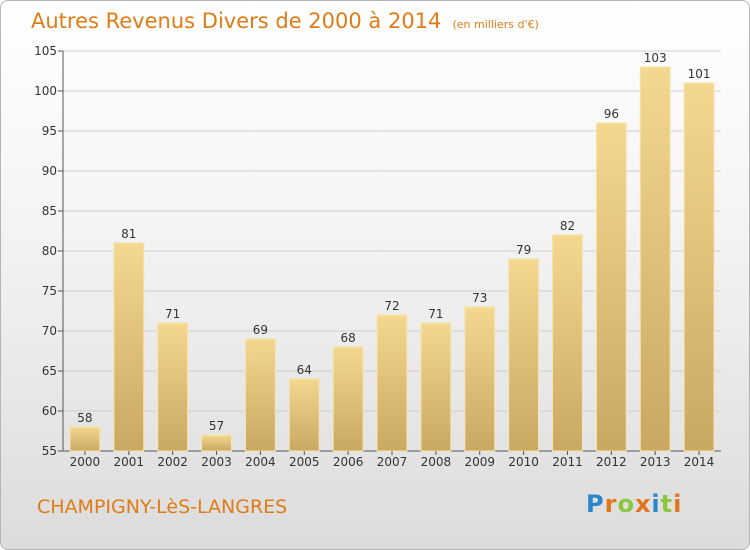  What do you see at coordinates (567, 226) in the screenshot?
I see `data-label: 82` at bounding box center [567, 226].